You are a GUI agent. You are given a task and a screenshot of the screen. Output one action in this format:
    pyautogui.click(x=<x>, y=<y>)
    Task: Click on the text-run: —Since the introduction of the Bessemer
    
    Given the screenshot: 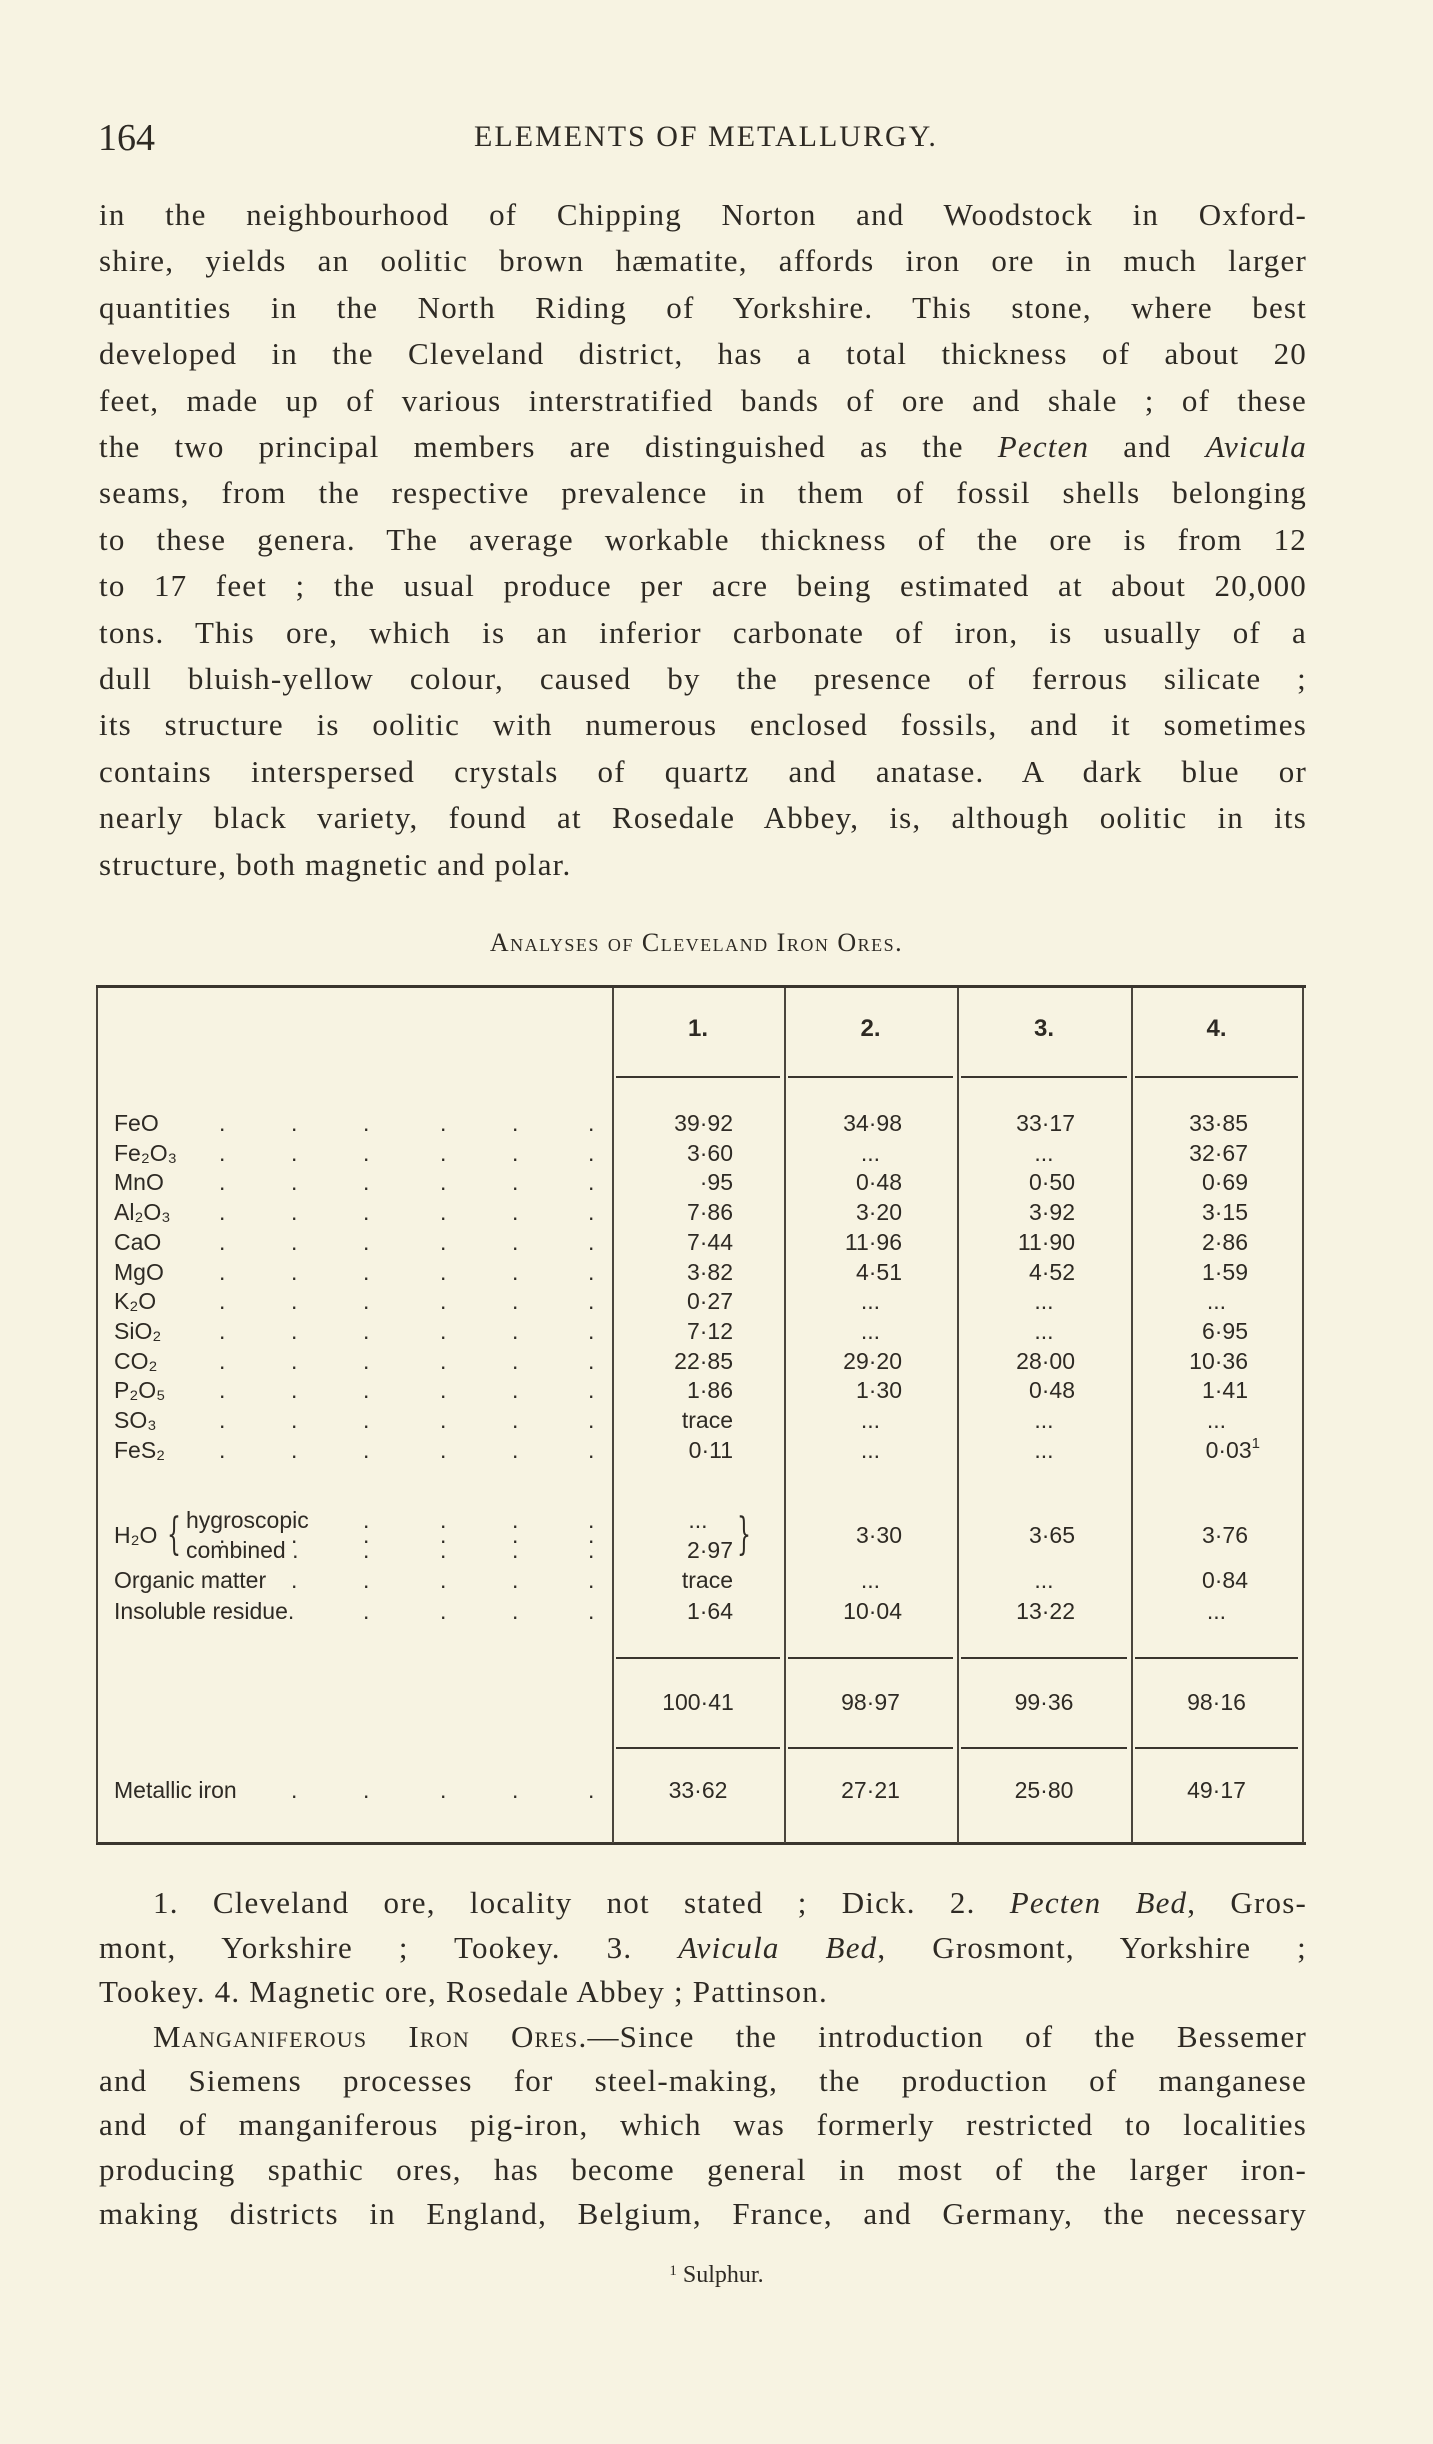 What is the action you would take?
    pyautogui.click(x=947, y=2036)
    